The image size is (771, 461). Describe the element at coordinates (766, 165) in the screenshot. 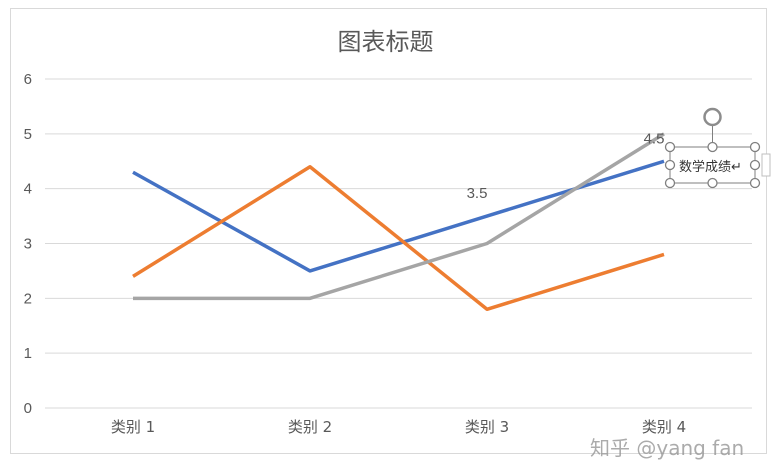

I see `layout-options-button` at that location.